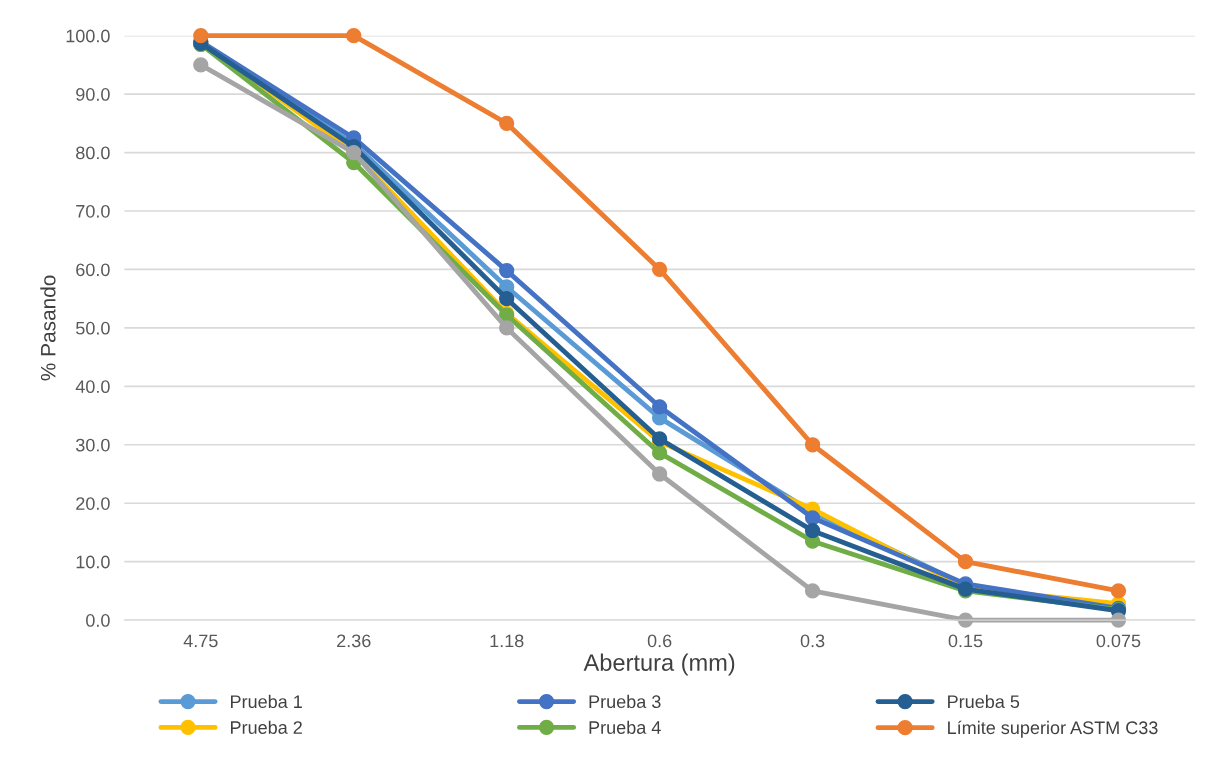 This screenshot has height=759, width=1207. I want to click on x-tick-label: 0.6, so click(659, 641).